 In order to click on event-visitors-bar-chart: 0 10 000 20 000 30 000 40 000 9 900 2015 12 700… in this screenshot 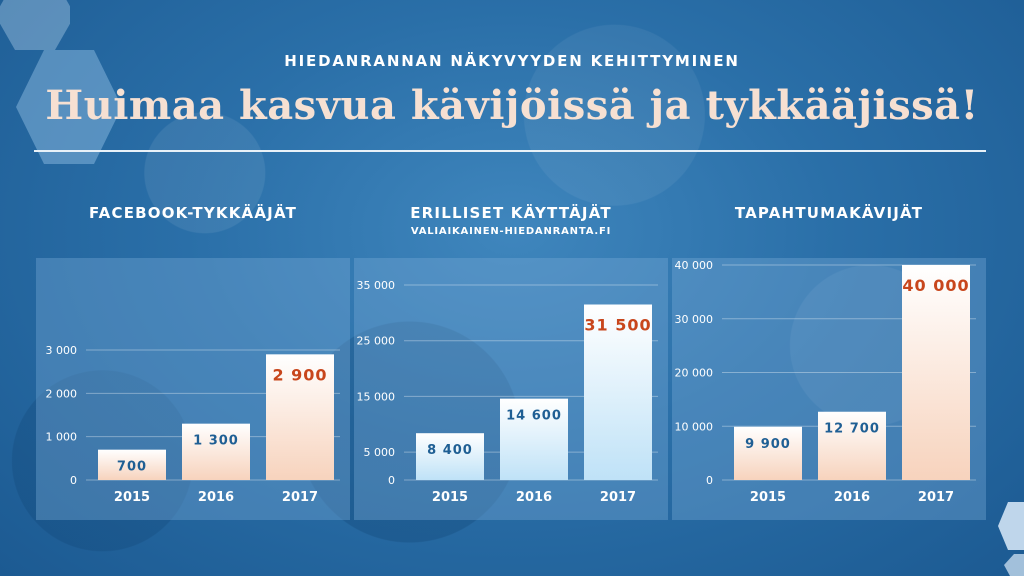, I will do `click(825, 382)`.